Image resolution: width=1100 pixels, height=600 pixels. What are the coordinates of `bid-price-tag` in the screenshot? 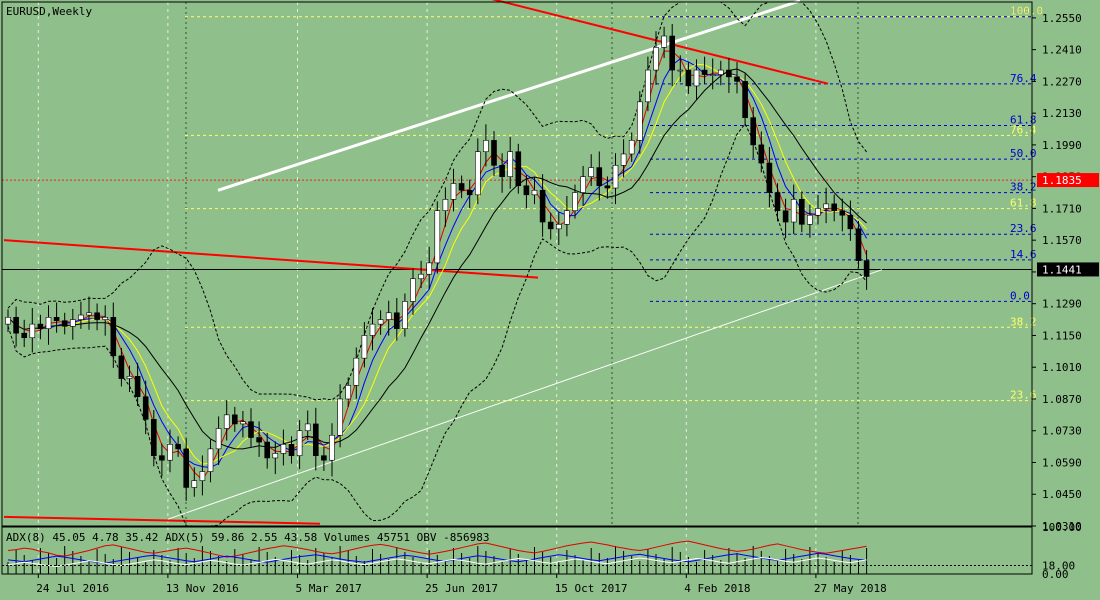 It's located at (1068, 180).